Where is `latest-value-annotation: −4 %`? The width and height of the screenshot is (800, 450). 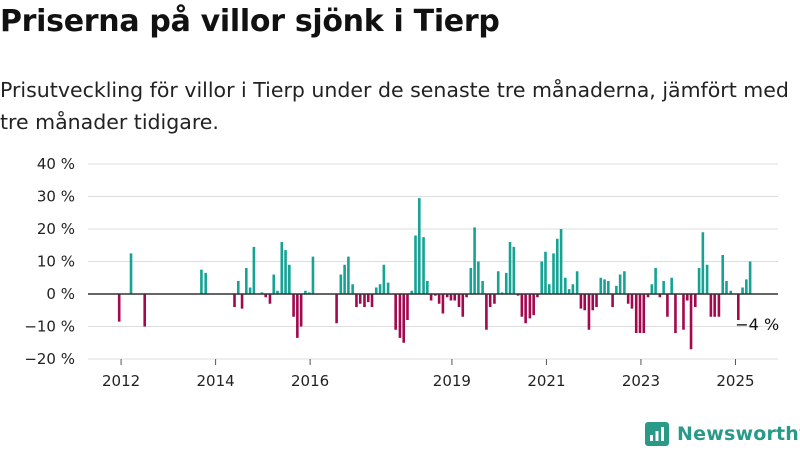 latest-value-annotation: −4 % is located at coordinates (757, 324).